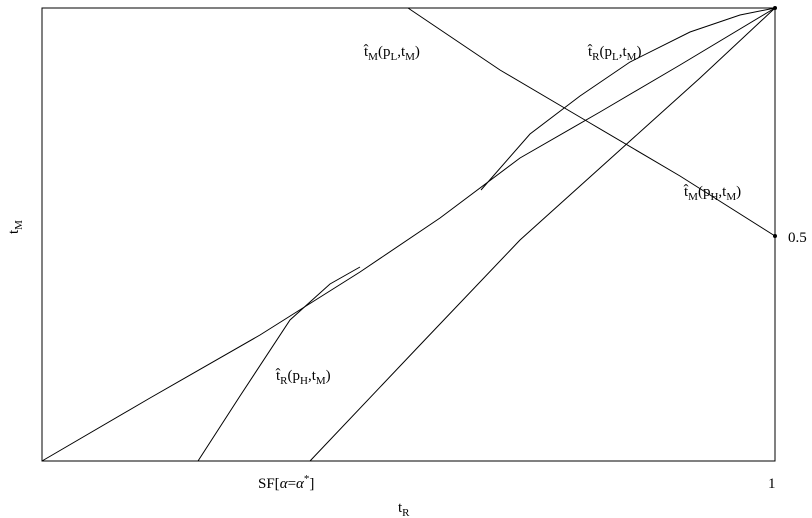  I want to click on label-tm-pl-tail: ,t, so click(401, 52).